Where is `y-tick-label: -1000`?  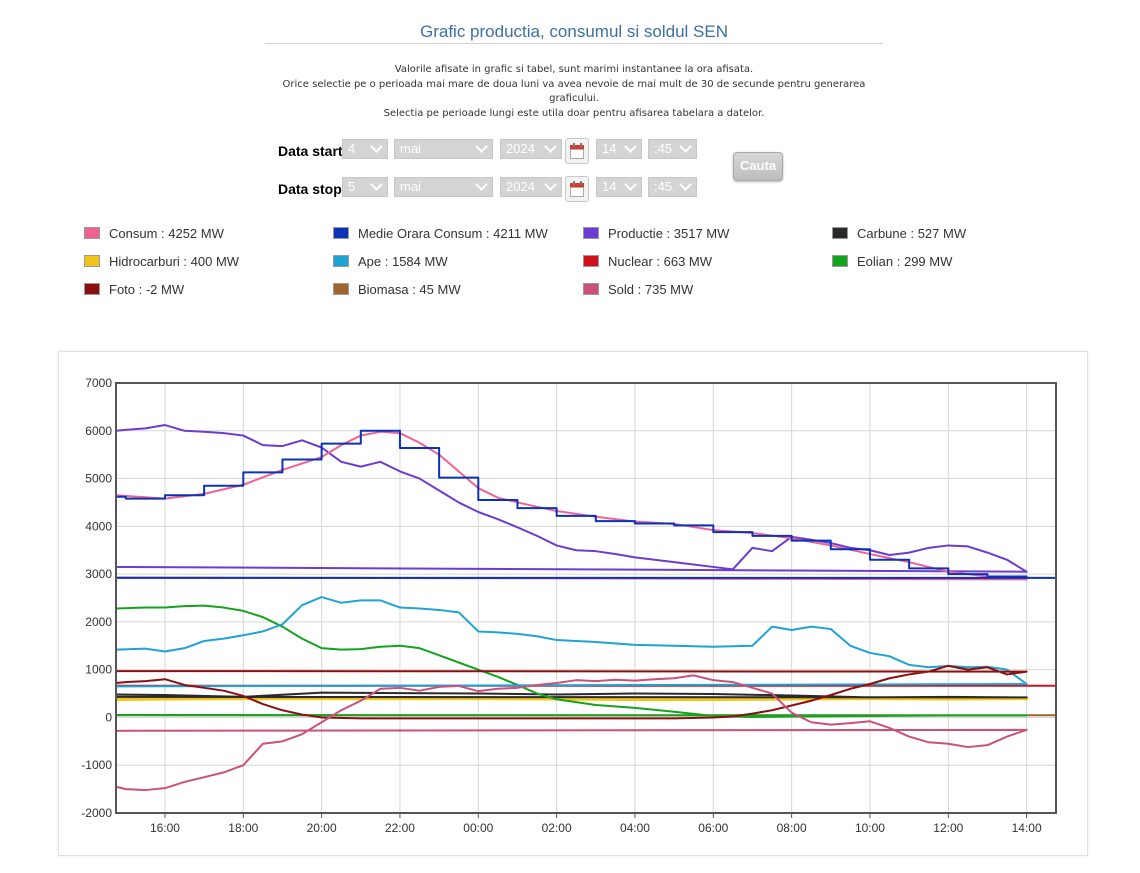 y-tick-label: -1000 is located at coordinates (96, 765).